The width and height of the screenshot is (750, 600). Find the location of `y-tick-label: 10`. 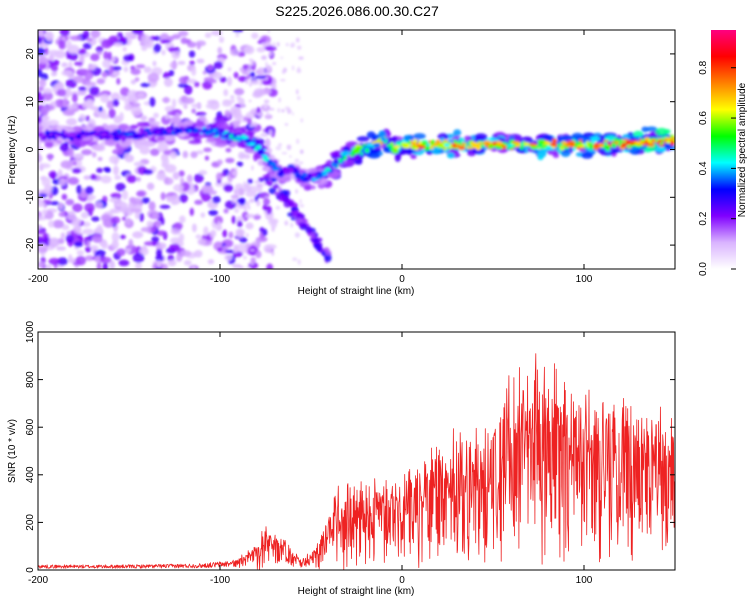

y-tick-label: 10 is located at coordinates (30, 102).